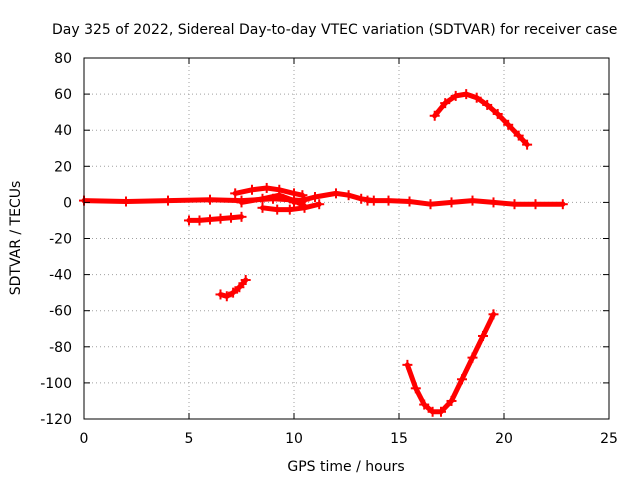 Image resolution: width=640 pixels, height=480 pixels. Describe the element at coordinates (60, 312) in the screenshot. I see `y-tick-label: -60` at that location.